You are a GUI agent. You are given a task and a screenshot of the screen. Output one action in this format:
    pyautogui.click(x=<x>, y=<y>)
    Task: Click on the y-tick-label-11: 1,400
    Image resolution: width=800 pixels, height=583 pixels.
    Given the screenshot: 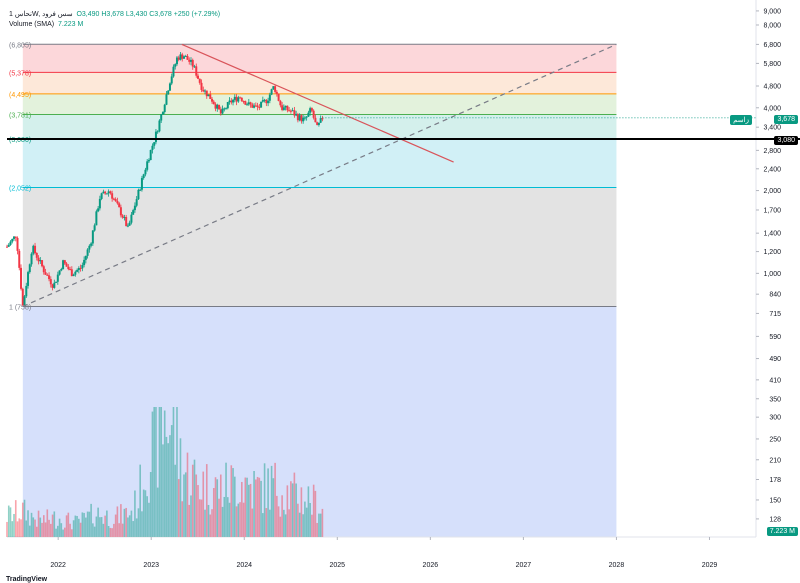 What is the action you would take?
    pyautogui.click(x=772, y=234)
    